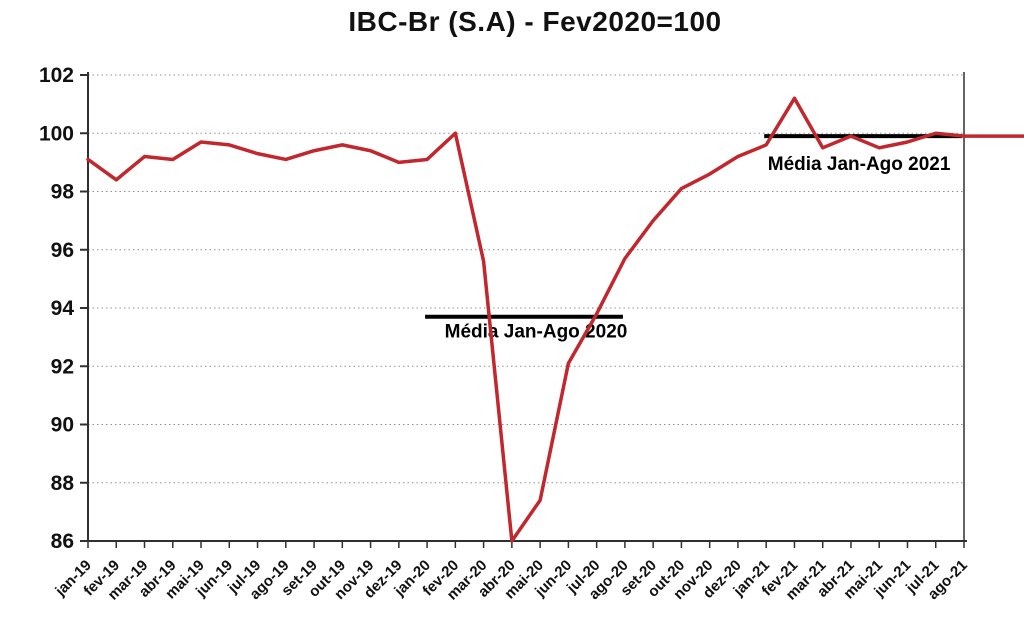 This screenshot has width=1024, height=638. What do you see at coordinates (56, 133) in the screenshot?
I see `y-tick-label: 100` at bounding box center [56, 133].